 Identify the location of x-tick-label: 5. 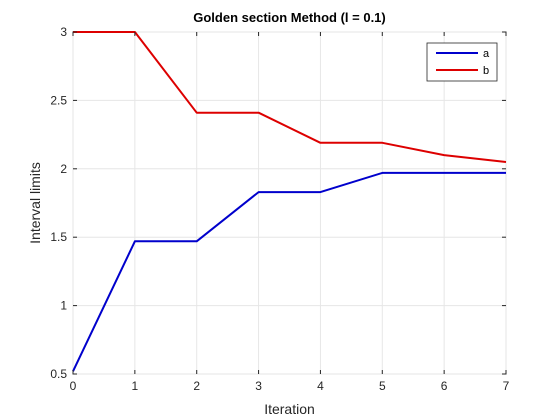
(382, 386).